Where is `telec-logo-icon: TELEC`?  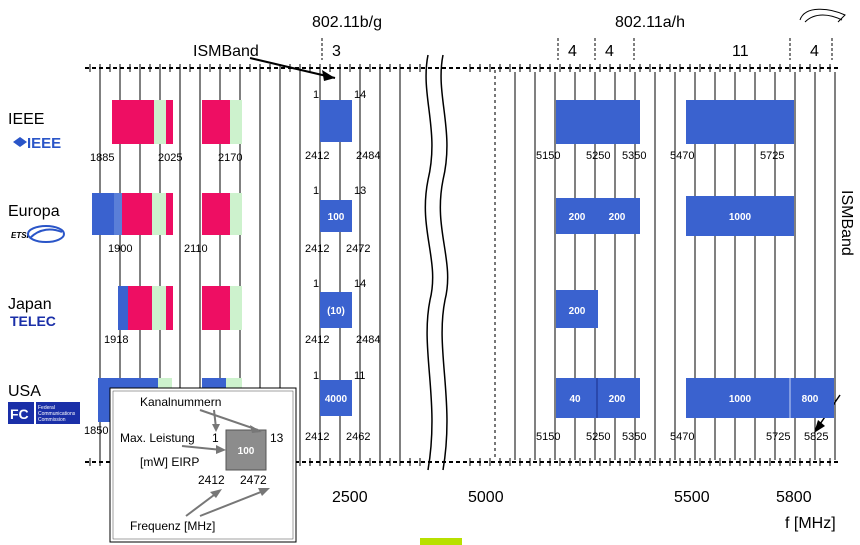
telec-logo-icon: TELEC is located at coordinates (33, 321).